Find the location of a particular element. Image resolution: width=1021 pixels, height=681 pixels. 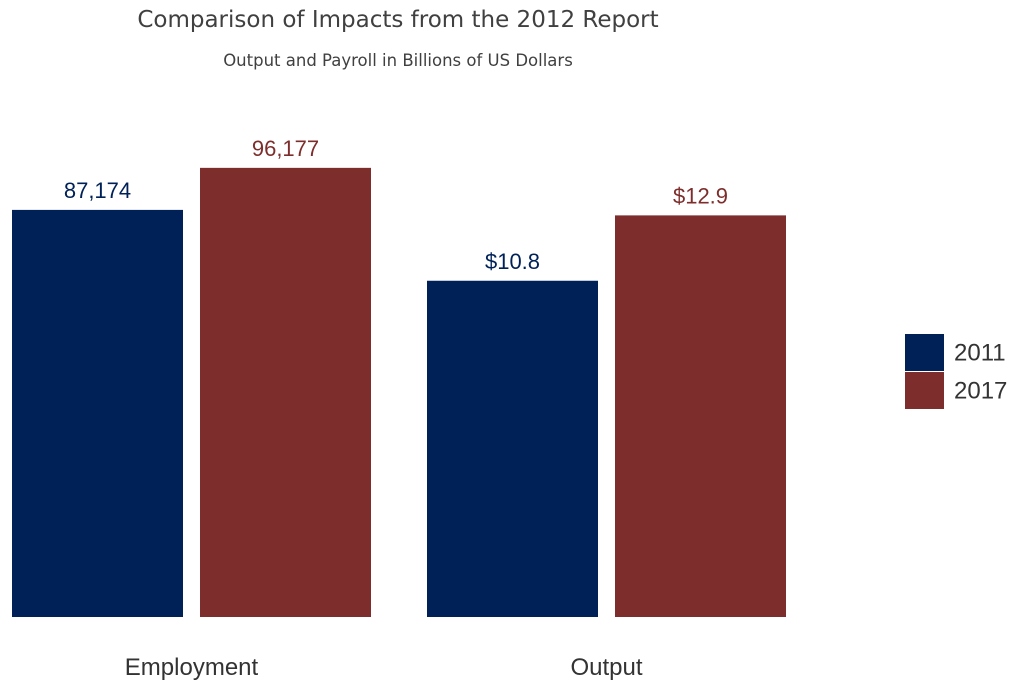

category-label-output: Output is located at coordinates (606, 667).